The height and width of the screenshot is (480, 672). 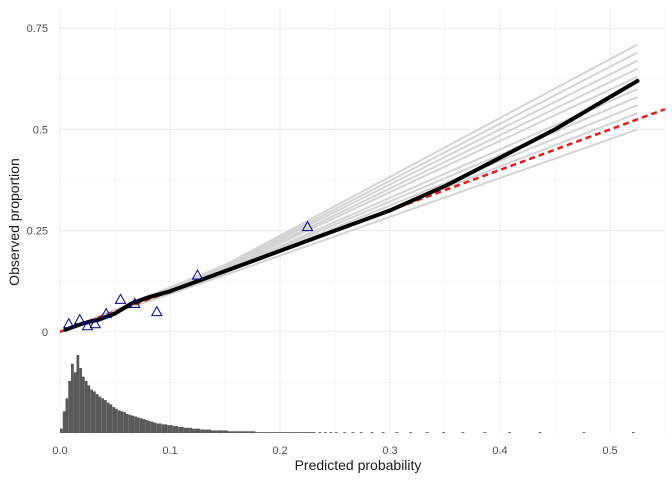 I want to click on x-tick-label: 0.4, so click(x=499, y=451).